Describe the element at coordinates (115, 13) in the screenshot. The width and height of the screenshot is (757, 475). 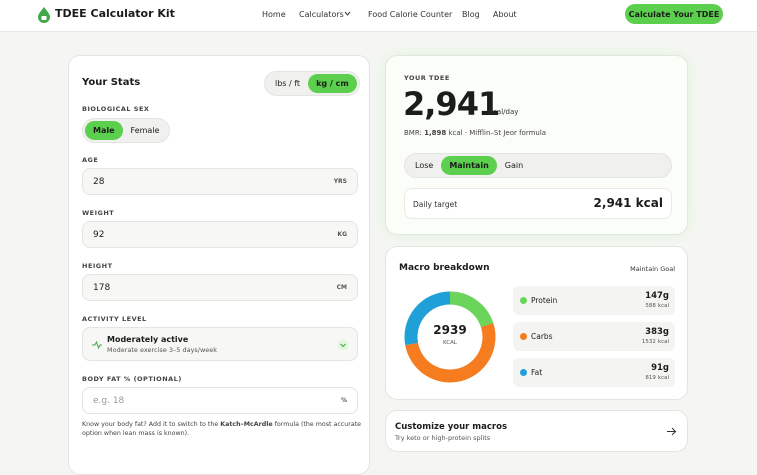
I see `logo: TDEE Calculator Kit` at that location.